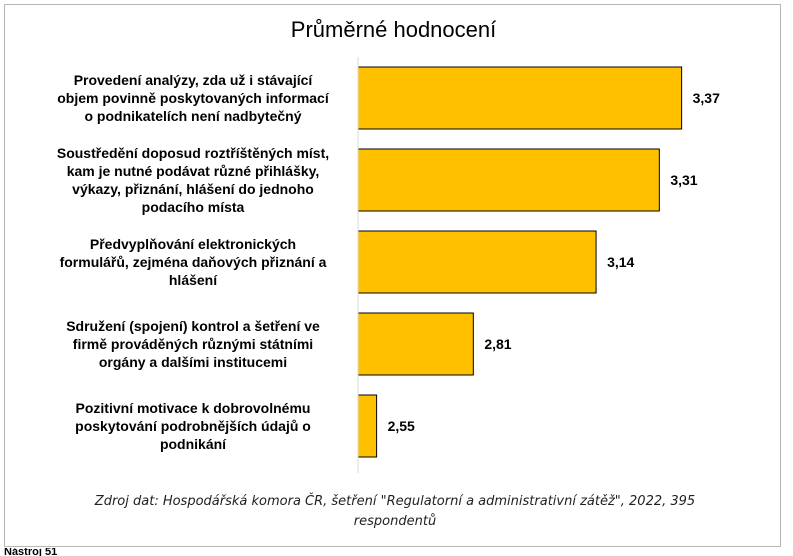 The image size is (793, 556). What do you see at coordinates (193, 326) in the screenshot?
I see `category-label-4-line-1: Sdružení (spojení) kontrol a šetření ve` at bounding box center [193, 326].